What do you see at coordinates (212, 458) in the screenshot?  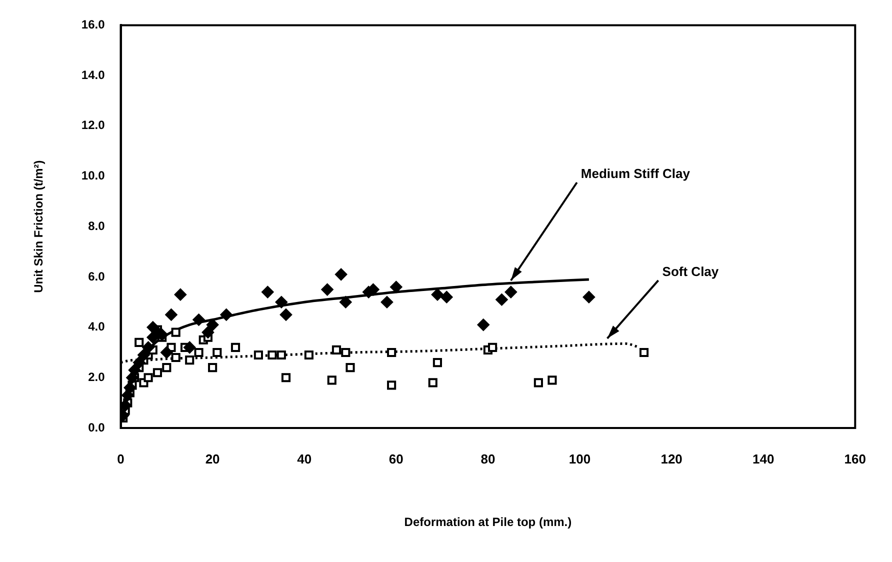 I see `x-tick-label: 20` at bounding box center [212, 458].